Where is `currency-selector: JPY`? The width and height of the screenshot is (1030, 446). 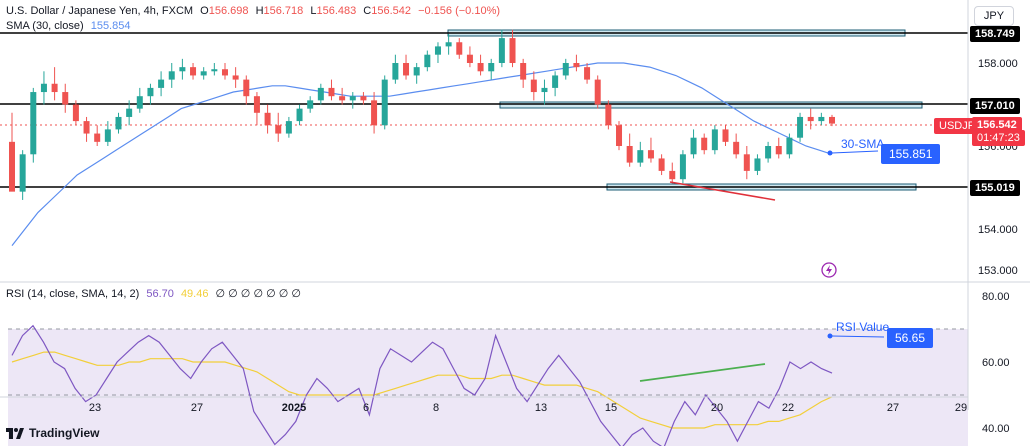
currency-selector: JPY is located at coordinates (994, 16).